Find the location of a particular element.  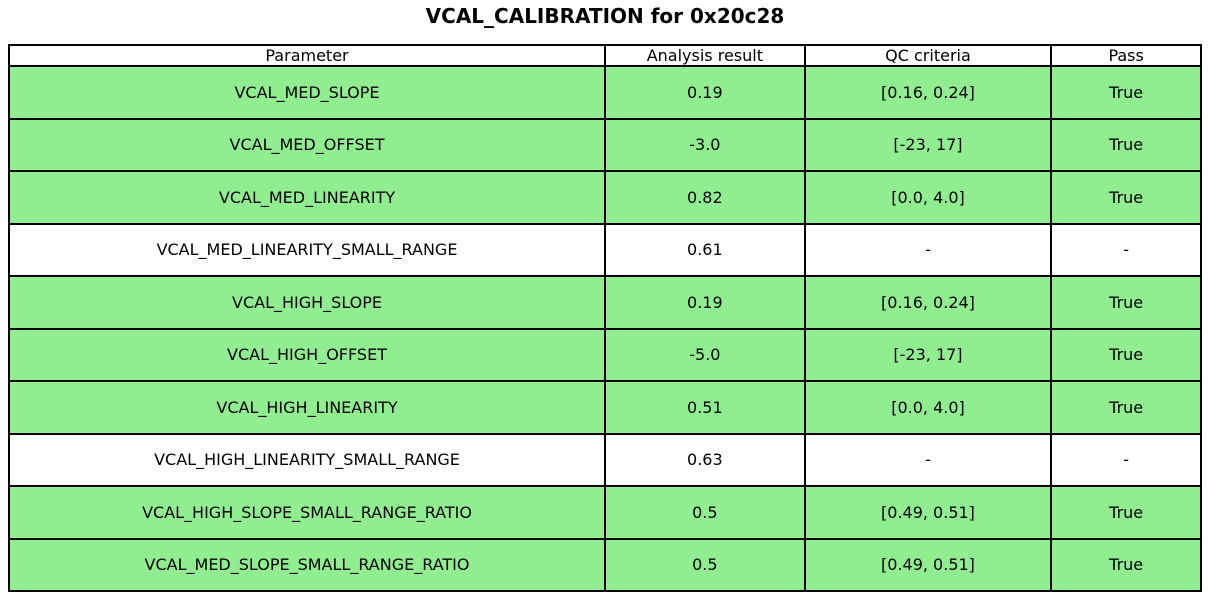

column-header-qc-criteria: QC criteria is located at coordinates (928, 55).